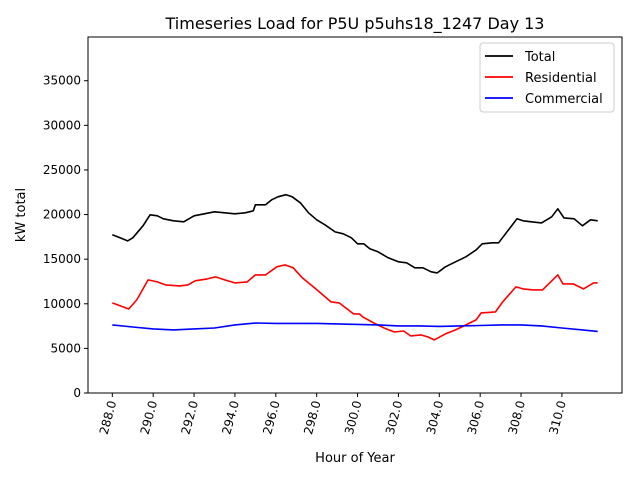  I want to click on y-axis-label: kW total, so click(21, 215).